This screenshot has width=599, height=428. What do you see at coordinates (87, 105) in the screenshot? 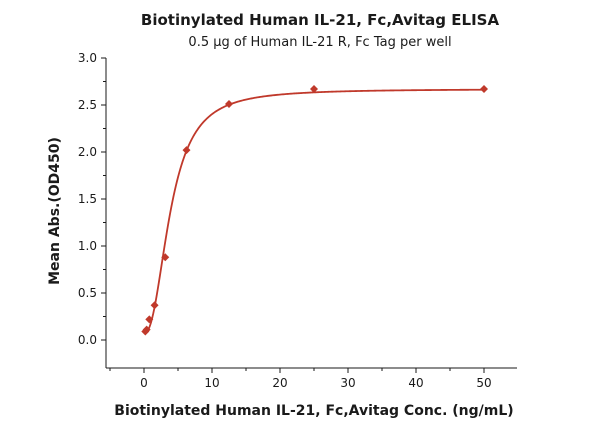
I see `y-tick-label: 2.5` at bounding box center [87, 105].